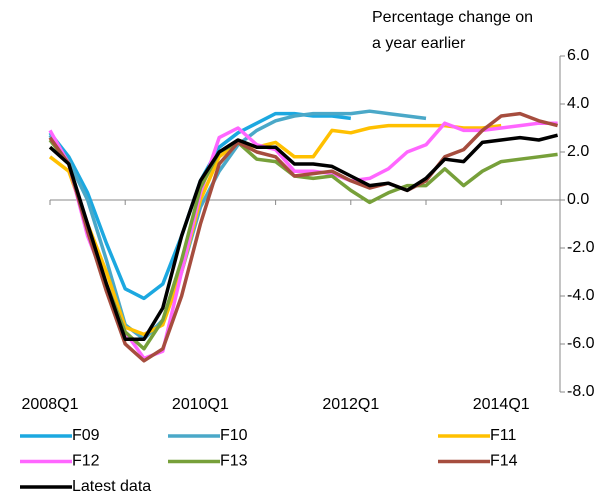 The width and height of the screenshot is (612, 504). Describe the element at coordinates (234, 435) in the screenshot. I see `legend-label: F10` at that location.